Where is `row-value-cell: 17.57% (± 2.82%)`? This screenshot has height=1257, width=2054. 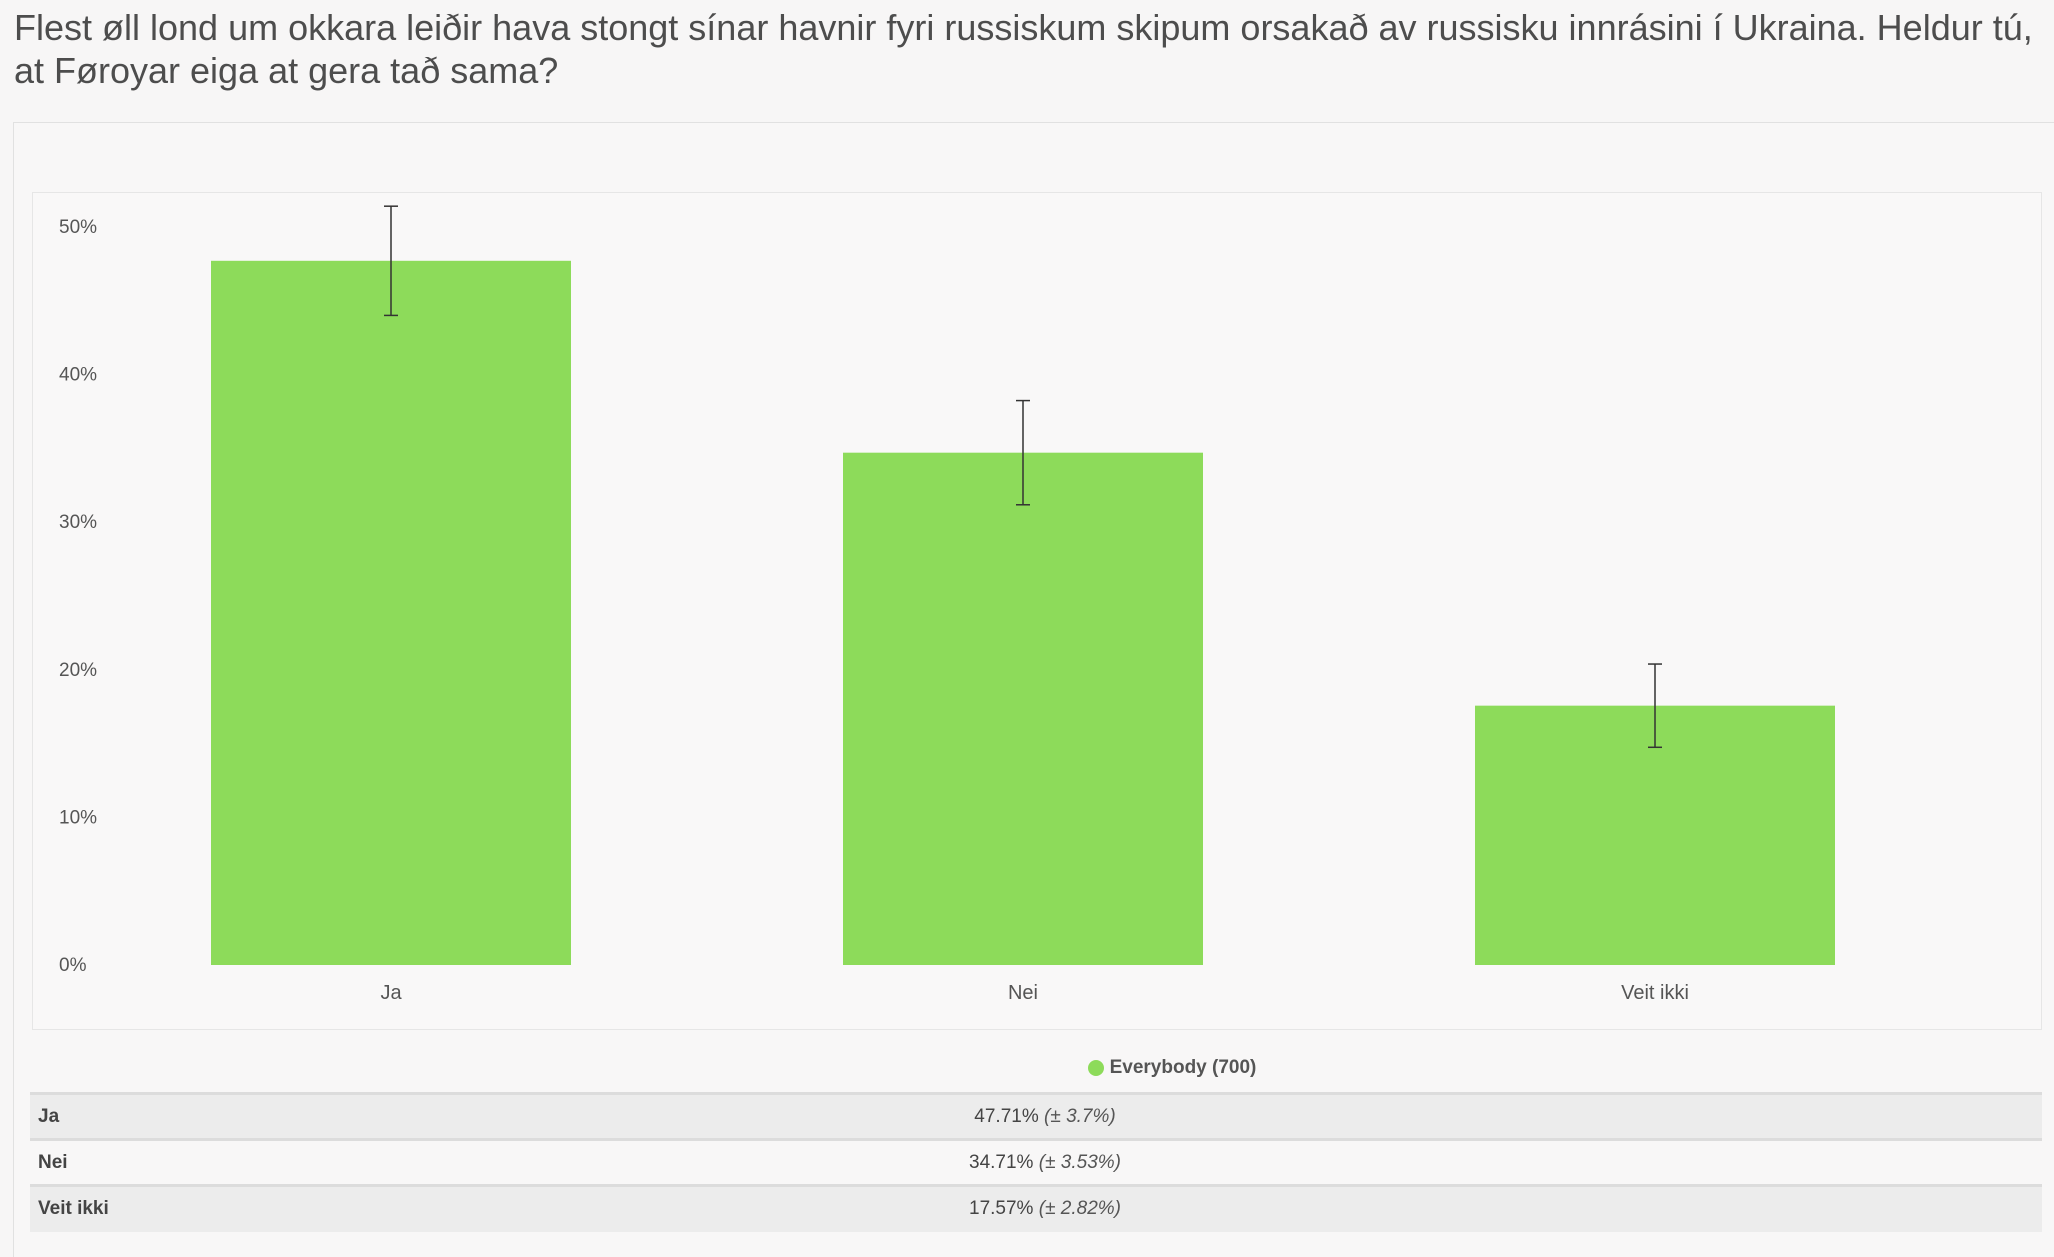 row-value-cell: 17.57% (± 2.82%) is located at coordinates (1140, 1209).